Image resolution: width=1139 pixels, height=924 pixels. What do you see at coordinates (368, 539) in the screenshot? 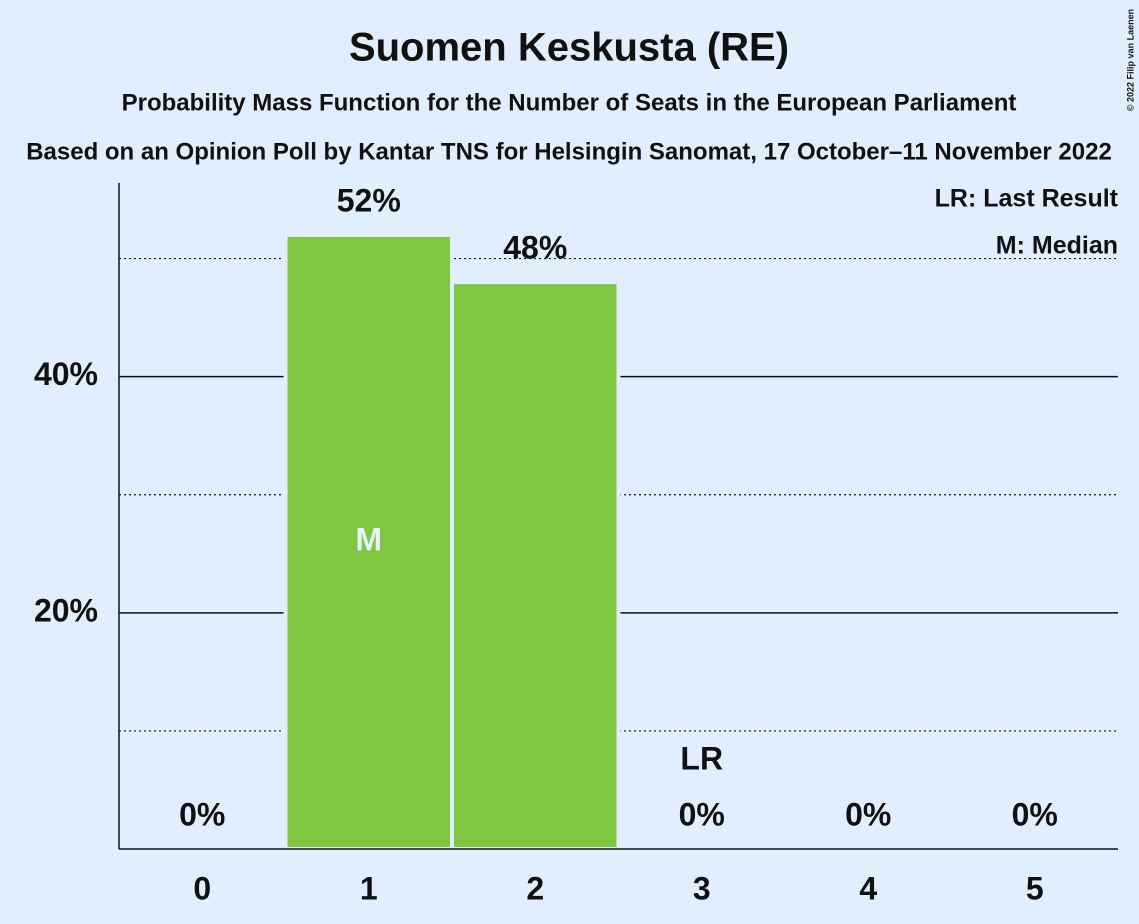
I see `median-marker: M` at bounding box center [368, 539].